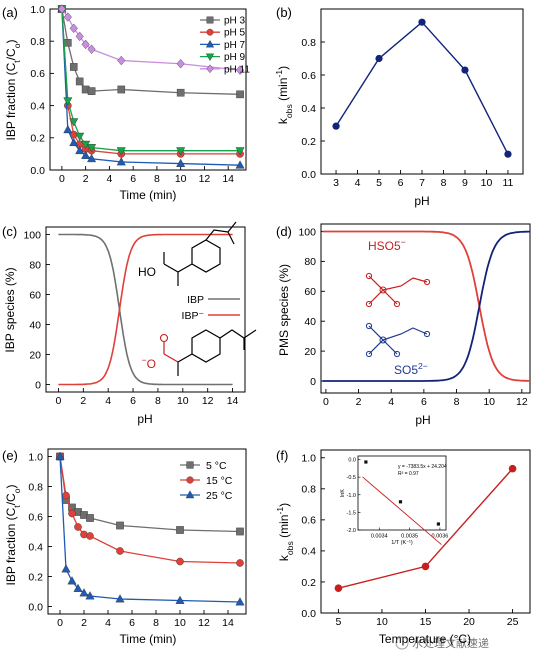 This screenshot has width=533, height=658. I want to click on watermark: 水处理文献速递, so click(442, 643).